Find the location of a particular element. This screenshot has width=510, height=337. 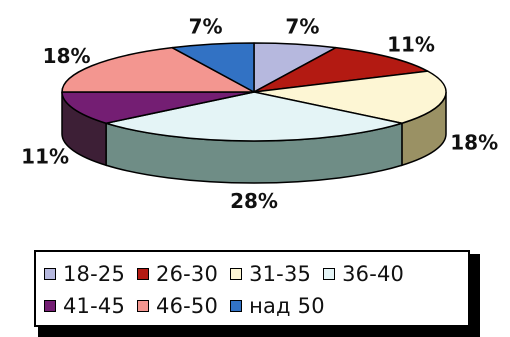

legend-label: 26-30 is located at coordinates (187, 274).